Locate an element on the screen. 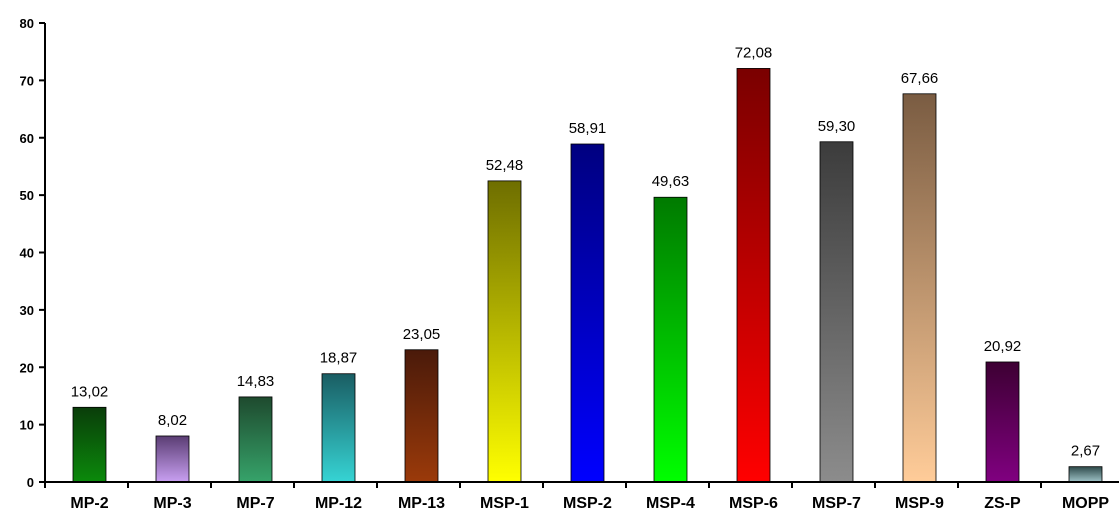 The height and width of the screenshot is (525, 1119). y-tick-label: 30 is located at coordinates (27, 310).